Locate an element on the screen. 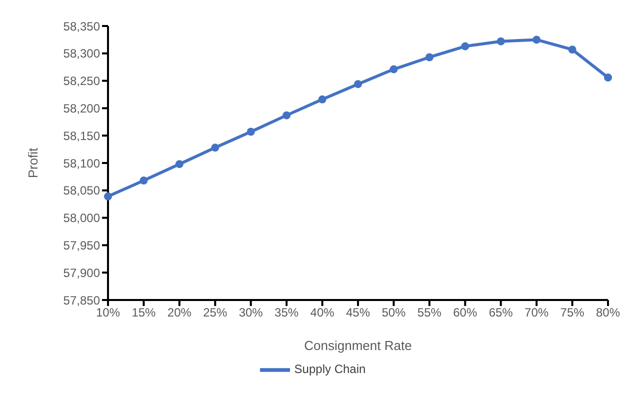 This screenshot has width=636, height=403. legend-label: Supply Chain is located at coordinates (330, 369).